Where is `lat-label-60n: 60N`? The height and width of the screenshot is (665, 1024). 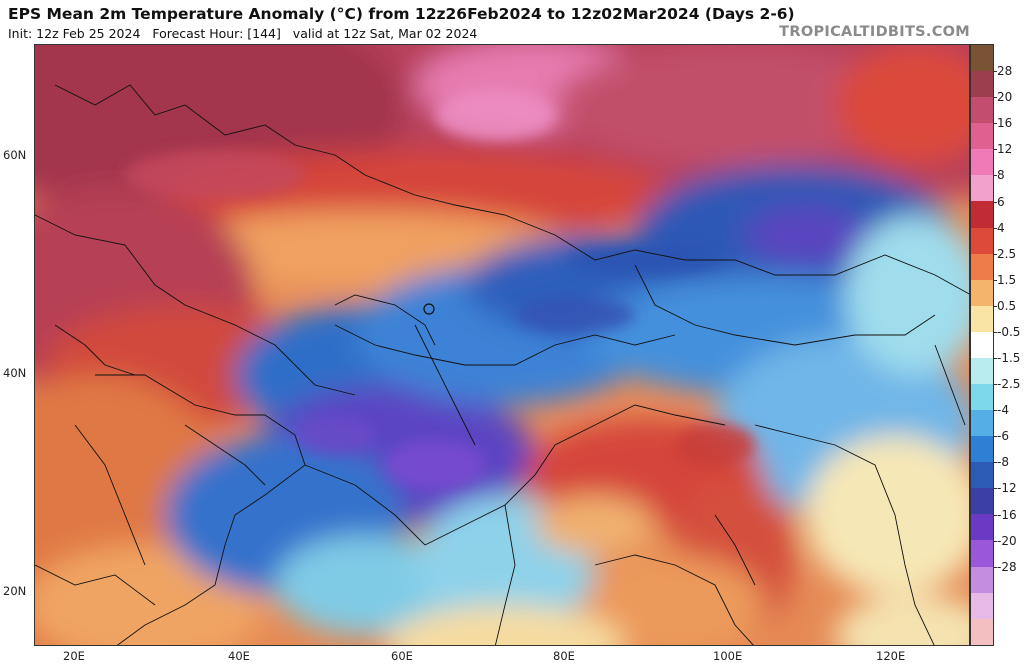 lat-label-60n: 60N is located at coordinates (15, 155).